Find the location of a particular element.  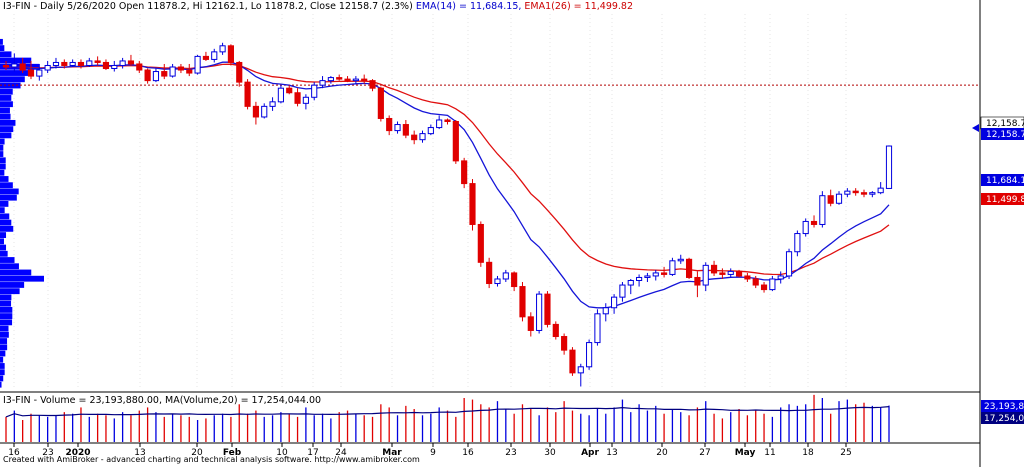

ema14-legend: EMA(14) = 11,684.15, is located at coordinates (468, 6).